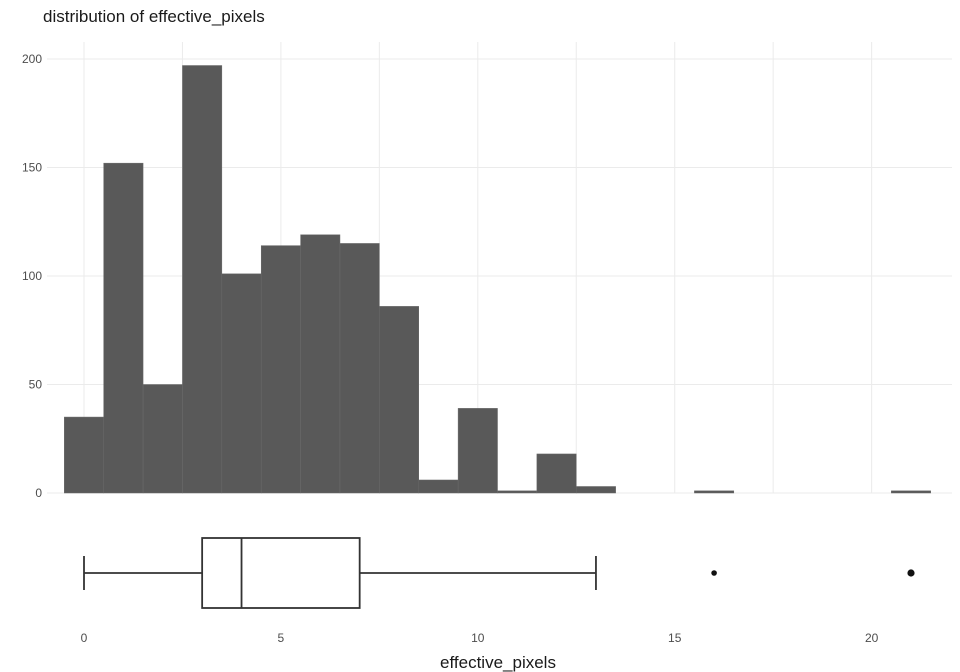 This screenshot has width=960, height=672. I want to click on x-tick-label: 20, so click(872, 638).